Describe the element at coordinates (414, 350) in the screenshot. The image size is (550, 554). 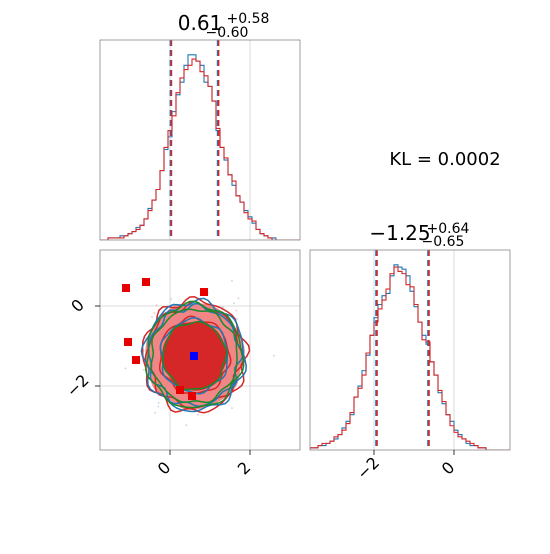
I see `grid-bottom-right` at that location.